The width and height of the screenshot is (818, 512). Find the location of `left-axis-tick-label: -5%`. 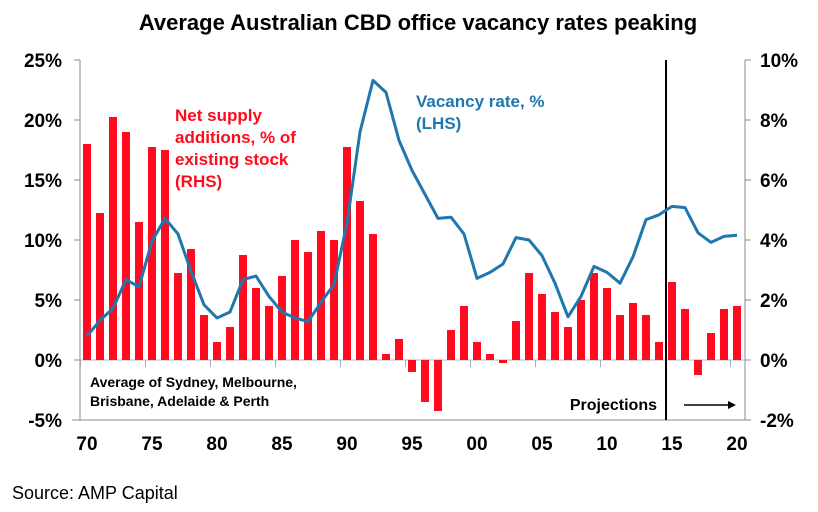

left-axis-tick-label: -5% is located at coordinates (45, 421).